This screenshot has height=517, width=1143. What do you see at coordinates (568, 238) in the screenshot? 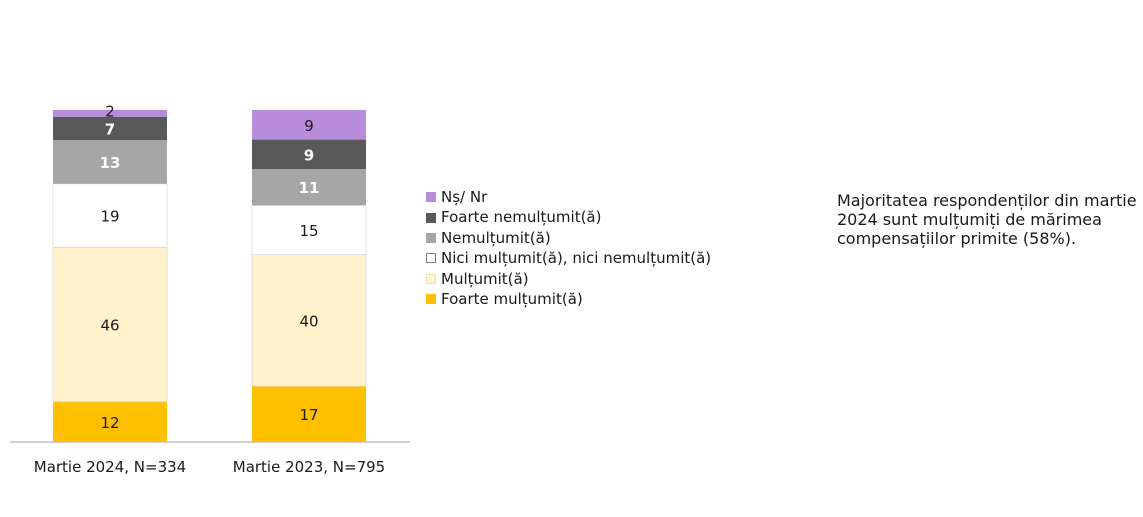
I see `legend-item-3: Nemulțumit(ă)` at bounding box center [568, 238].